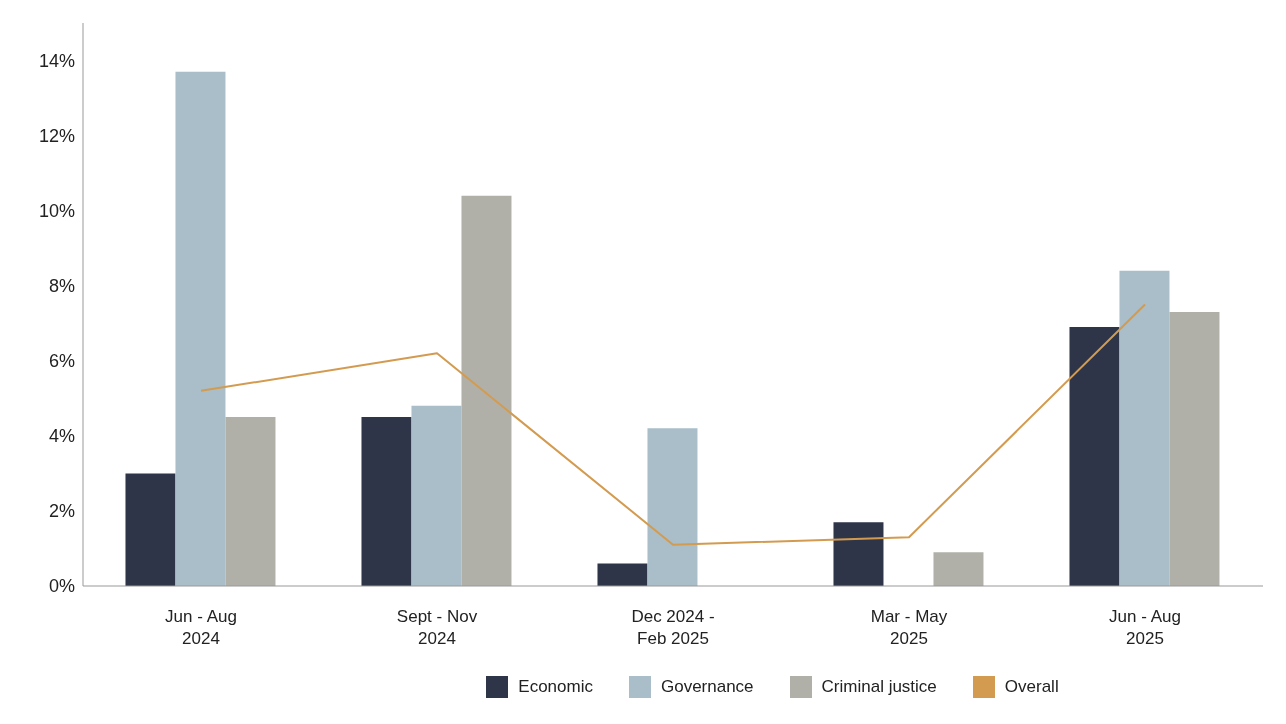  Describe the element at coordinates (1031, 687) in the screenshot. I see `legend-label: Overall` at that location.